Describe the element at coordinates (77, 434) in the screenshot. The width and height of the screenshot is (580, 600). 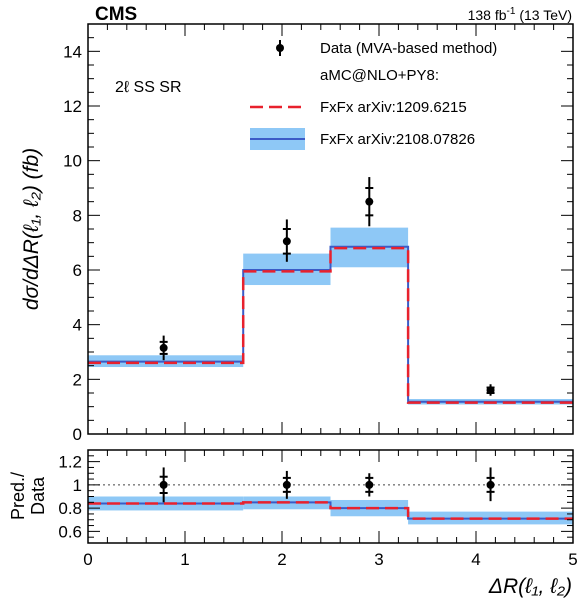
I see `main-y-tick-label: 0` at that location.